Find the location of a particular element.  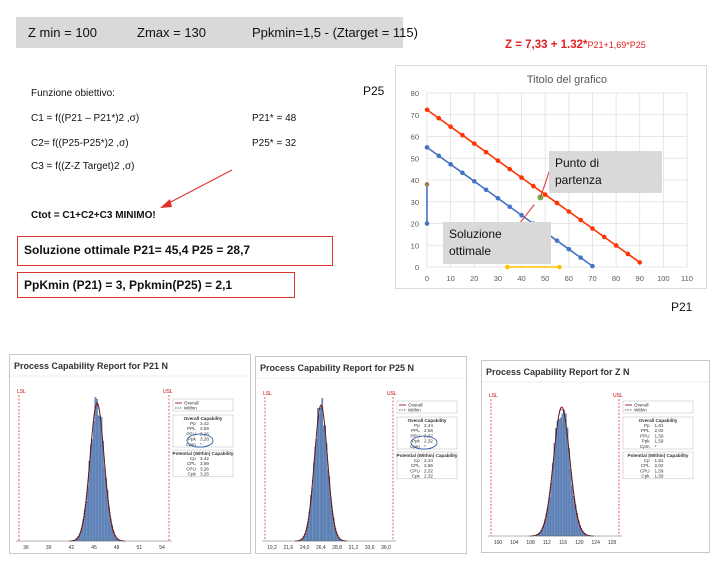

report-x-tick: 108 is located at coordinates (530, 543).